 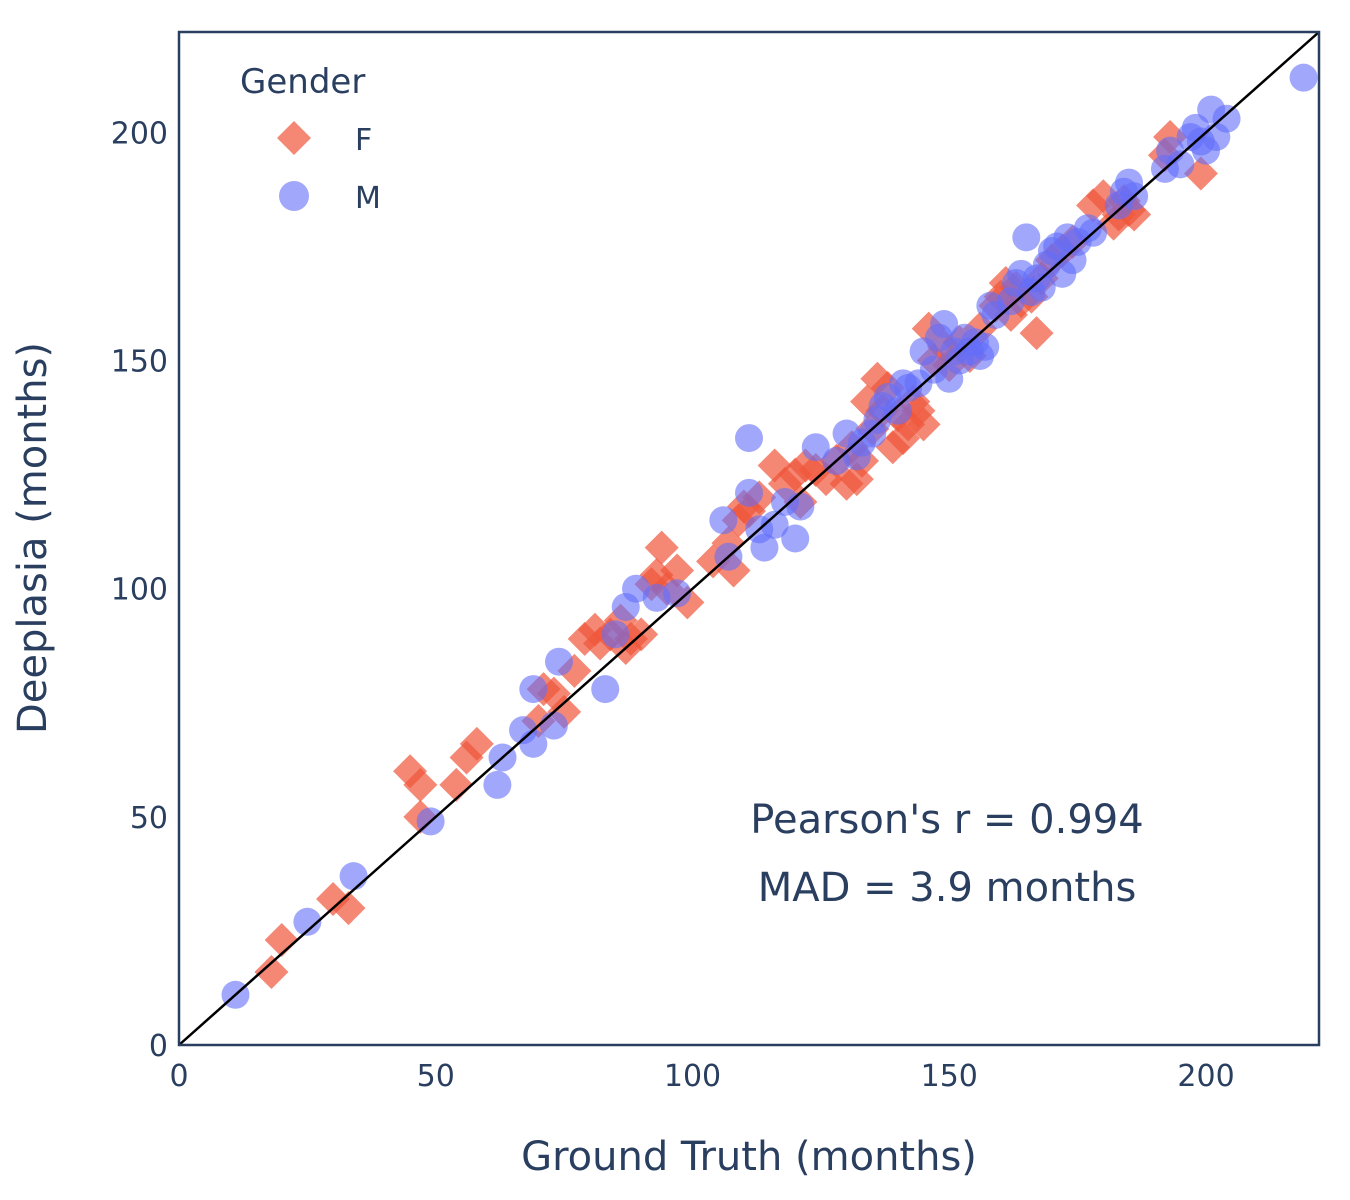 I want to click on legend-marker-circle-icon, so click(x=294, y=196).